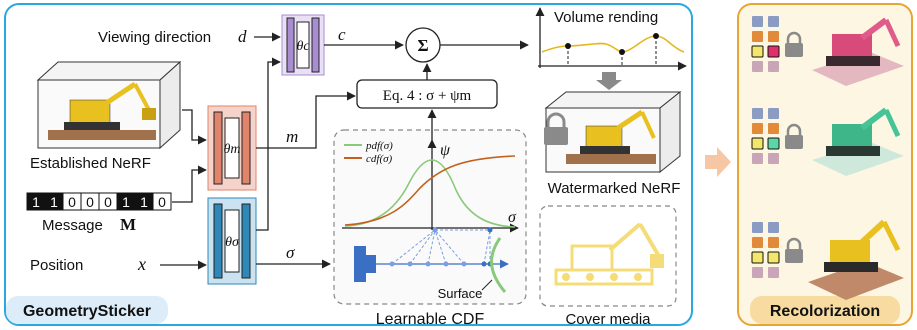  Describe the element at coordinates (306, 120) in the screenshot. I see `arrow-m-to-equation` at that location.